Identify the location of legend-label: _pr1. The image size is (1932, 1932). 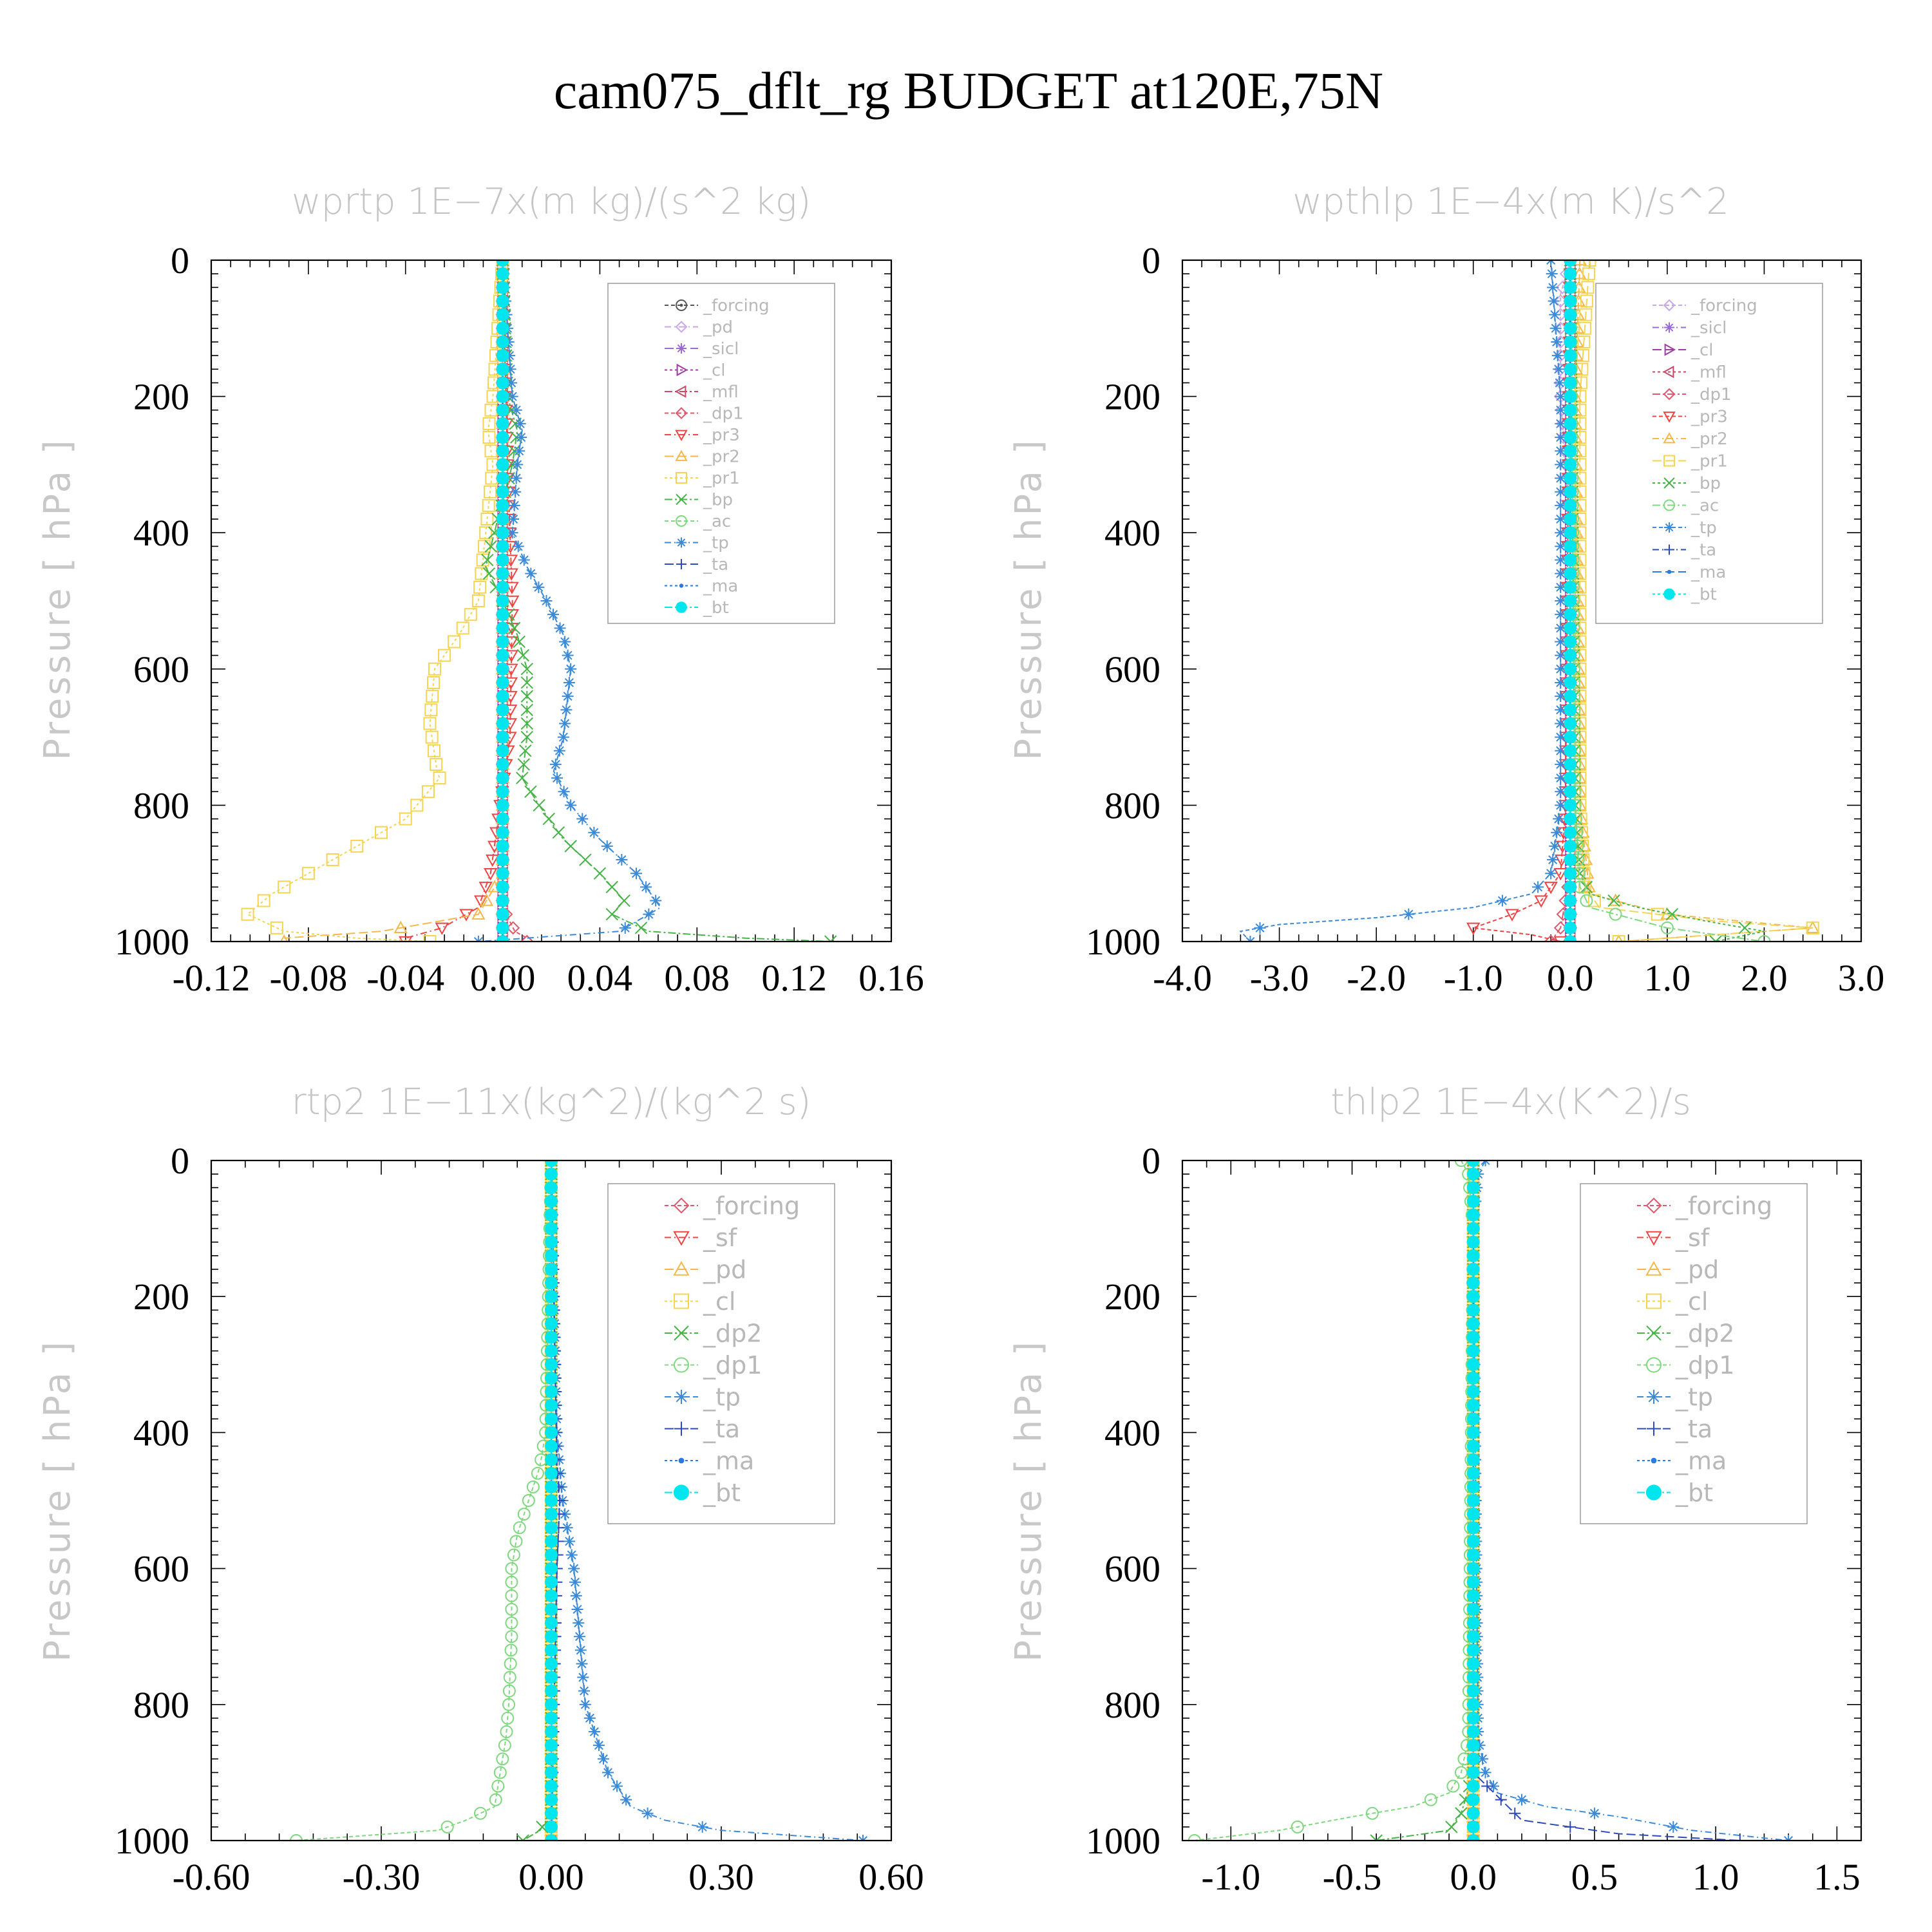
(1709, 462).